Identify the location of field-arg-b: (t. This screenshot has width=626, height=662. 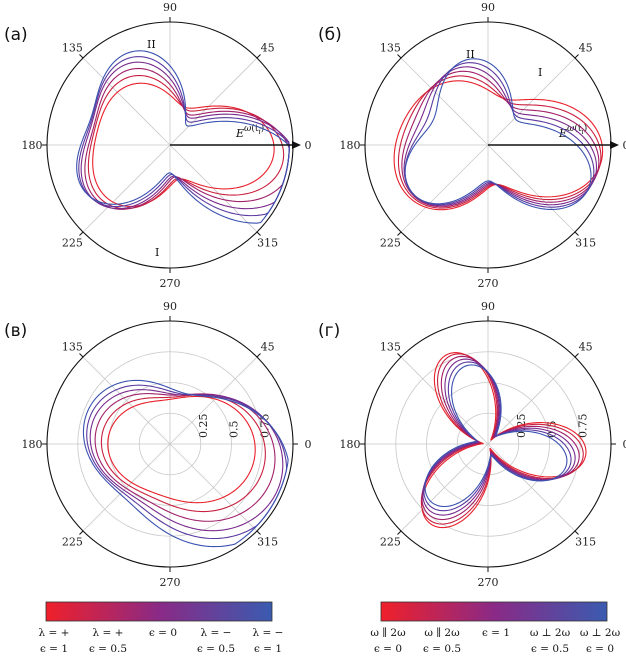
(578, 128).